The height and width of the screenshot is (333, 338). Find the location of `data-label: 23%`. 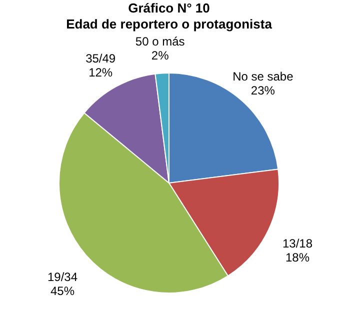

data-label: 23% is located at coordinates (263, 90).